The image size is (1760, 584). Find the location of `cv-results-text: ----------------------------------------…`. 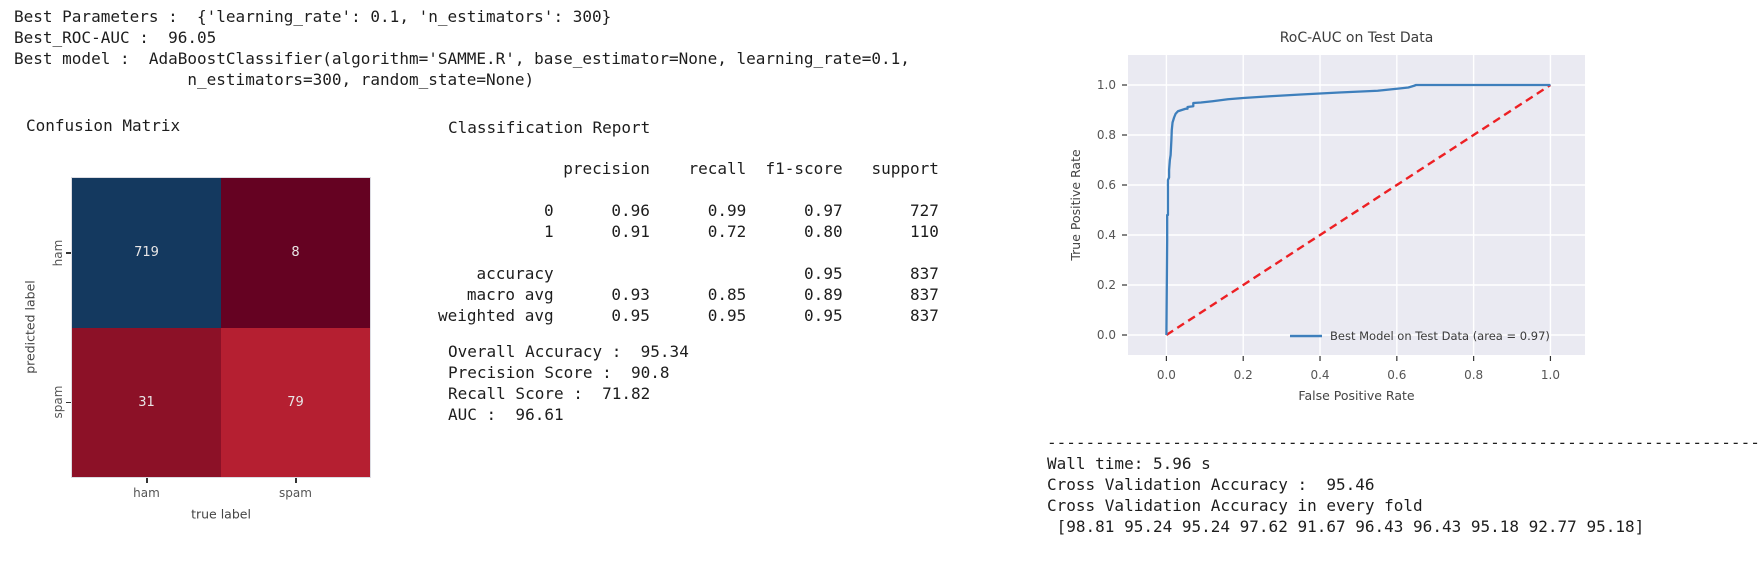

cv-results-text: ----------------------------------------… is located at coordinates (1403, 484).